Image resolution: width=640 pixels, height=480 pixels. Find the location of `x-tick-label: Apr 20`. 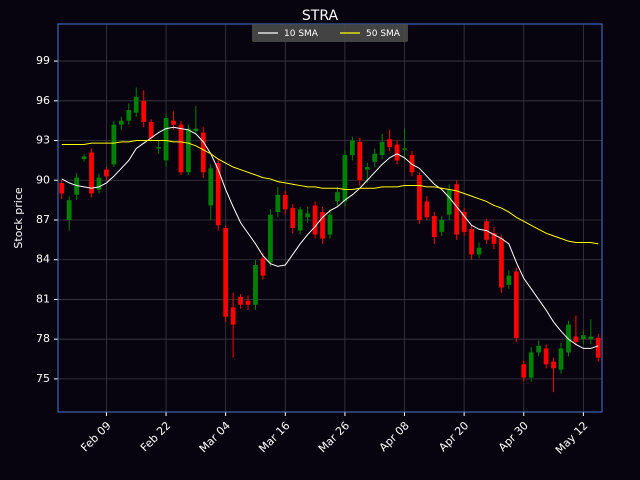

x-tick-label: Apr 20 is located at coordinates (453, 436).